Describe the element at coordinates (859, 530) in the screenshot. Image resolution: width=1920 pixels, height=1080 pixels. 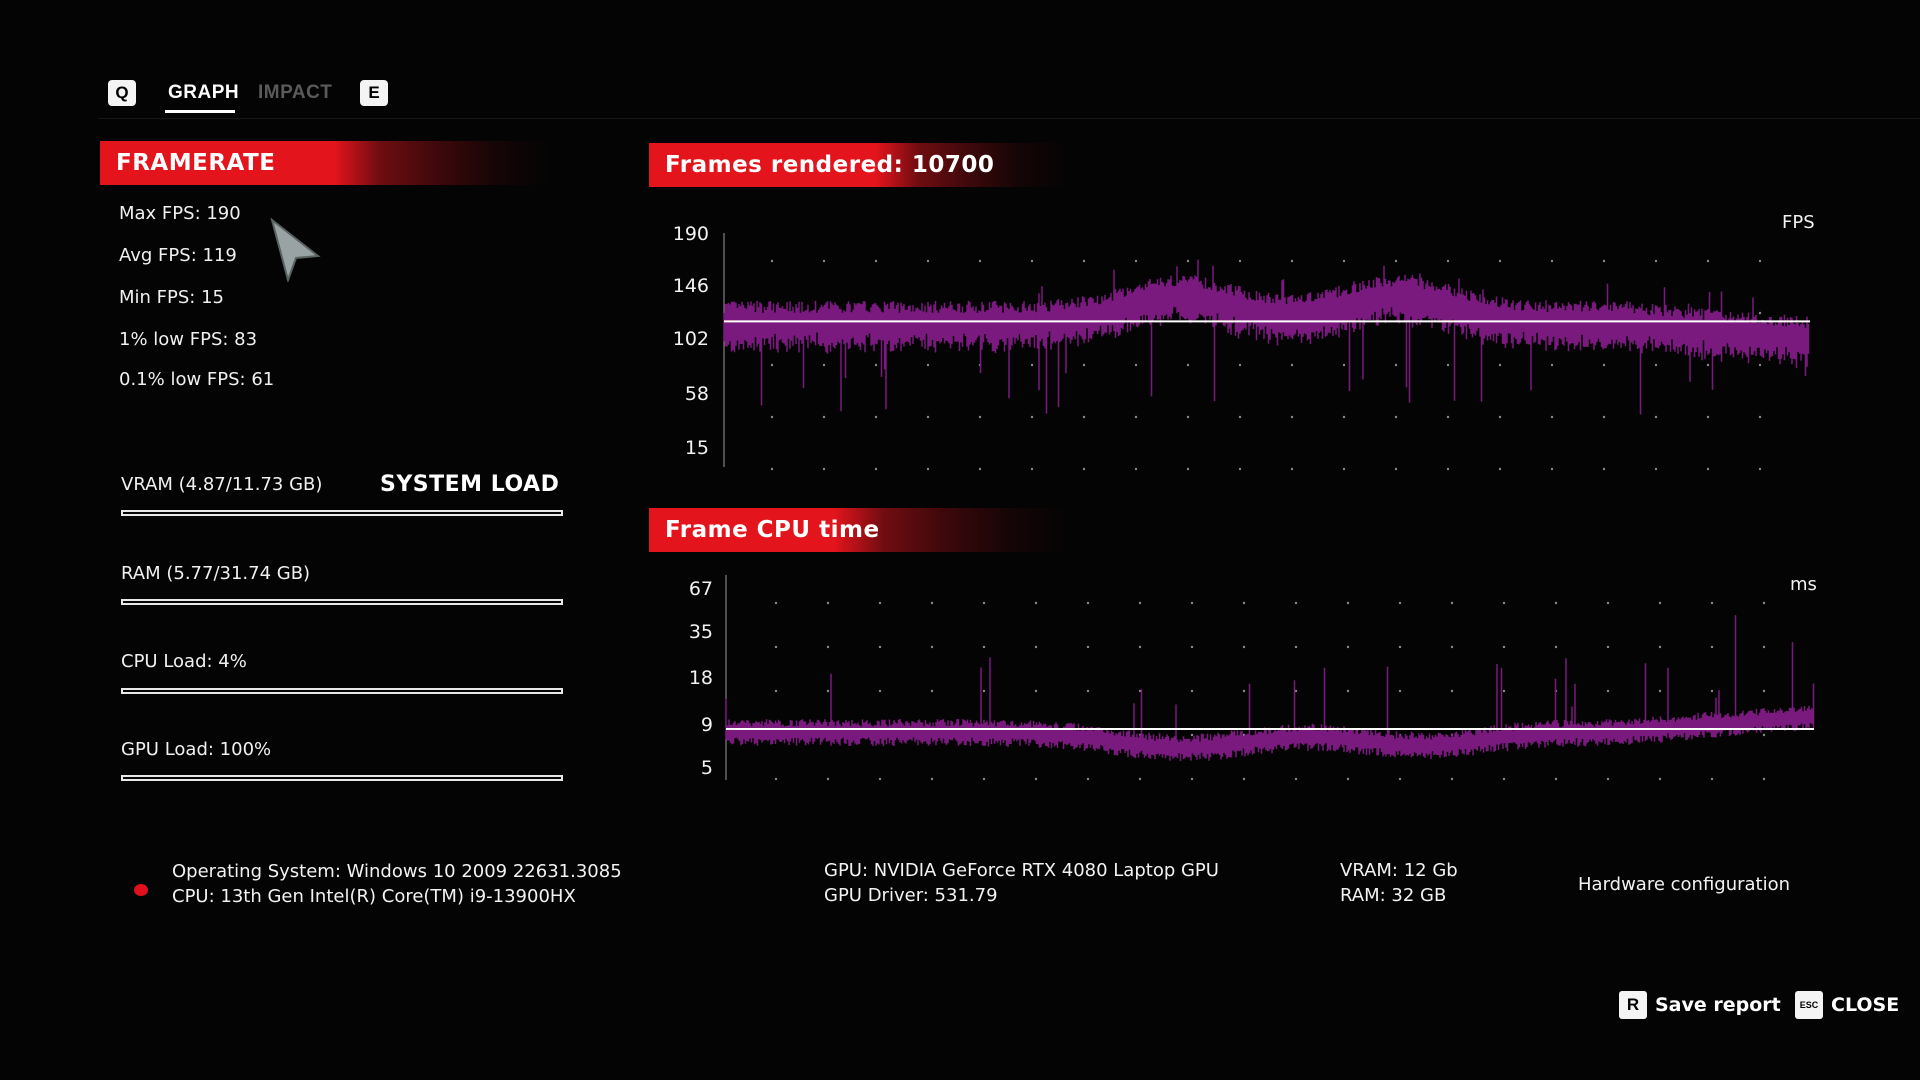
I see `frame-cpu-time-header: Frame CPU time` at that location.